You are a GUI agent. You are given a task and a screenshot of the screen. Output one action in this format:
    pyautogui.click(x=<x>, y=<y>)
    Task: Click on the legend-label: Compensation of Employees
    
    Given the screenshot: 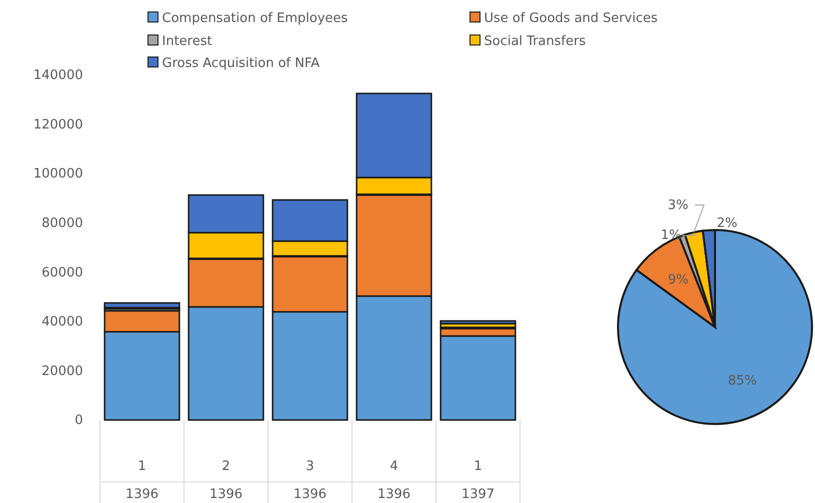 What is the action you would take?
    pyautogui.click(x=255, y=18)
    